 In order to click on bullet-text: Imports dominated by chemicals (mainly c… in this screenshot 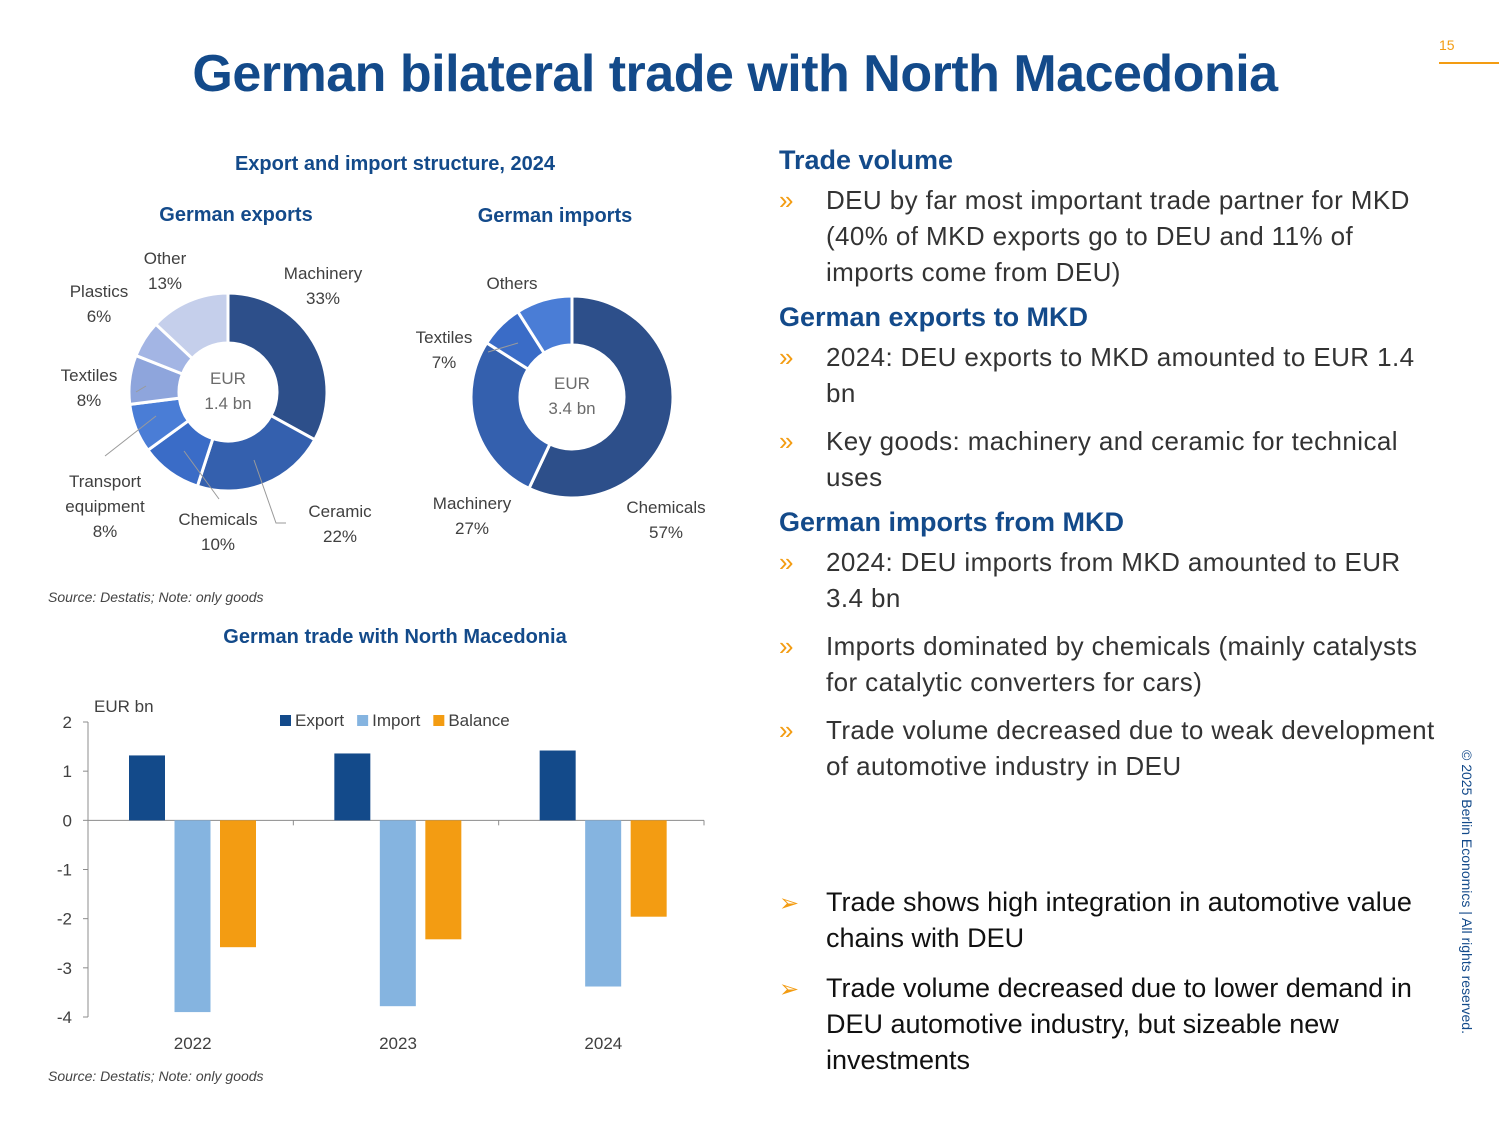, I will do `click(1122, 664)`.